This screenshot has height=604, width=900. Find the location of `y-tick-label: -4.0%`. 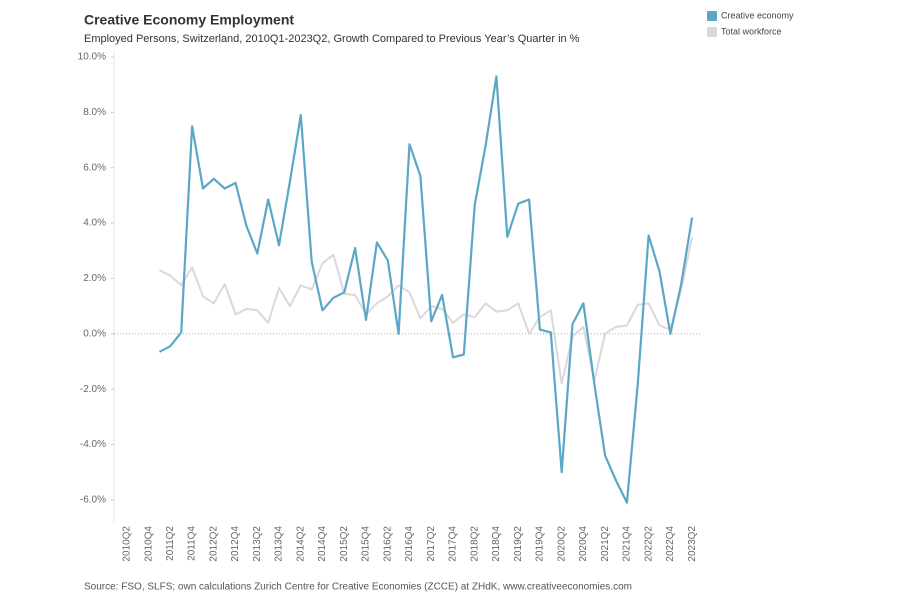

y-tick-label: -4.0% is located at coordinates (93, 444).